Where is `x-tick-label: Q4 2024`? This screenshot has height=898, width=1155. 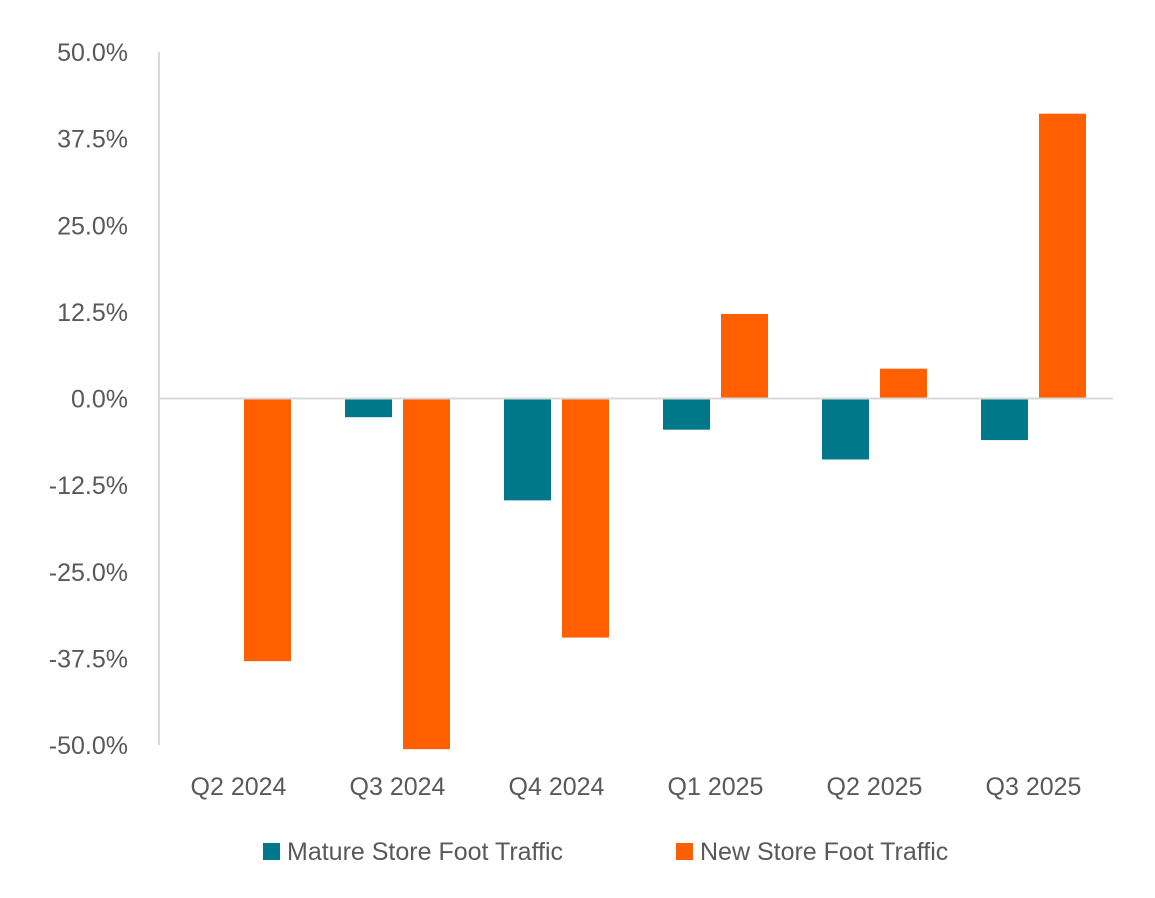
x-tick-label: Q4 2024 is located at coordinates (557, 787).